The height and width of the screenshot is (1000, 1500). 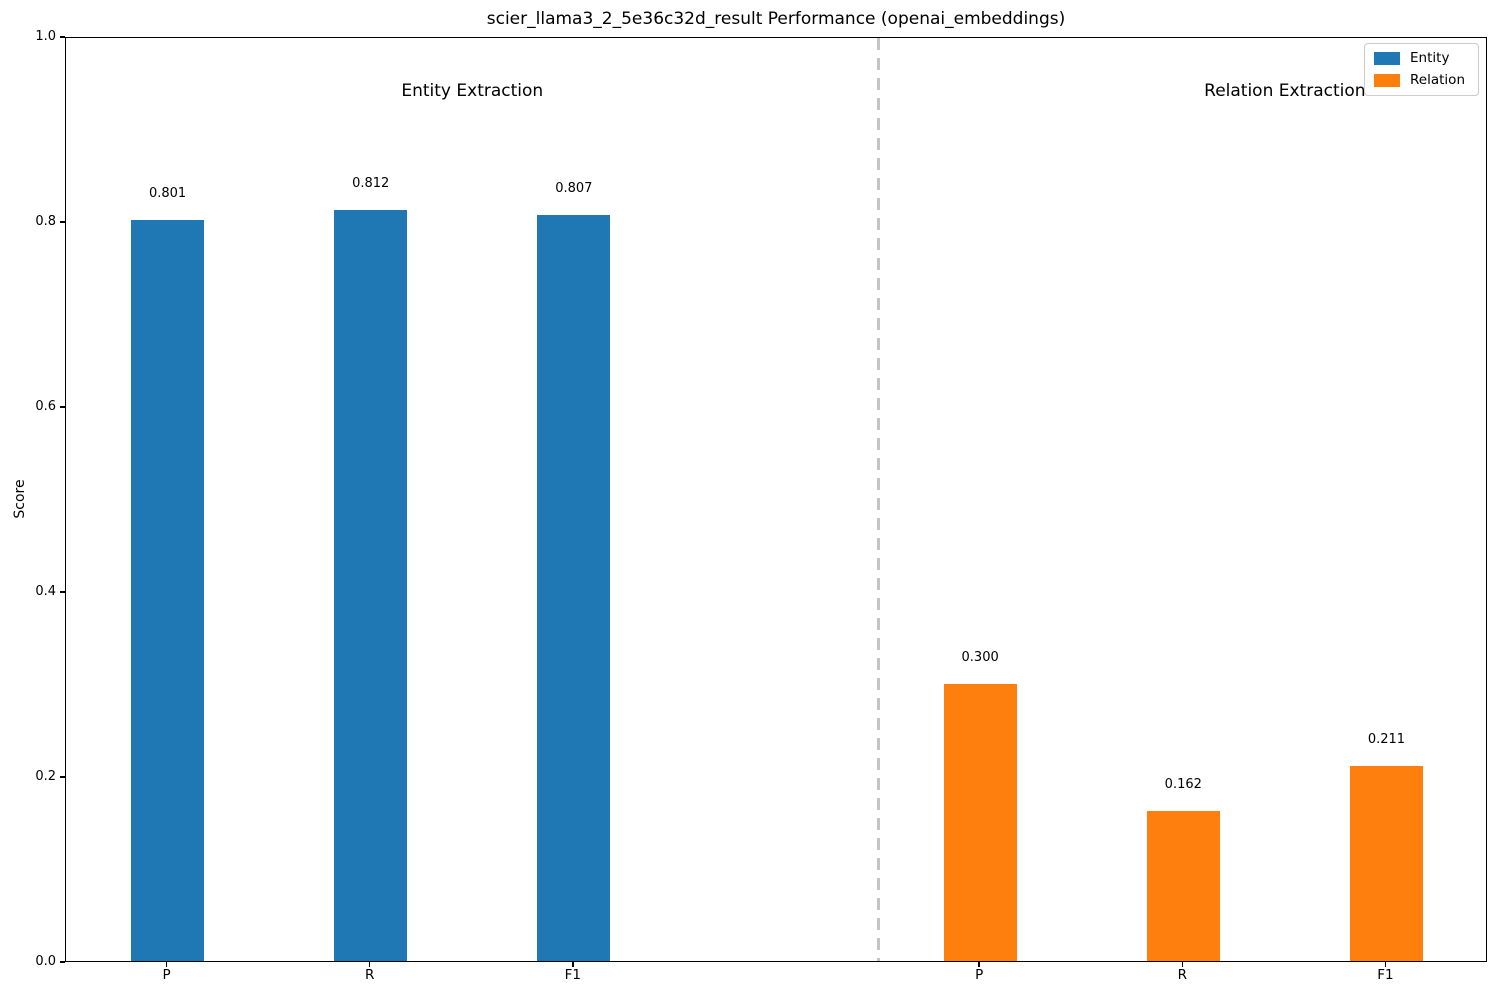 What do you see at coordinates (1387, 80) in the screenshot?
I see `legend-swatch-relation` at bounding box center [1387, 80].